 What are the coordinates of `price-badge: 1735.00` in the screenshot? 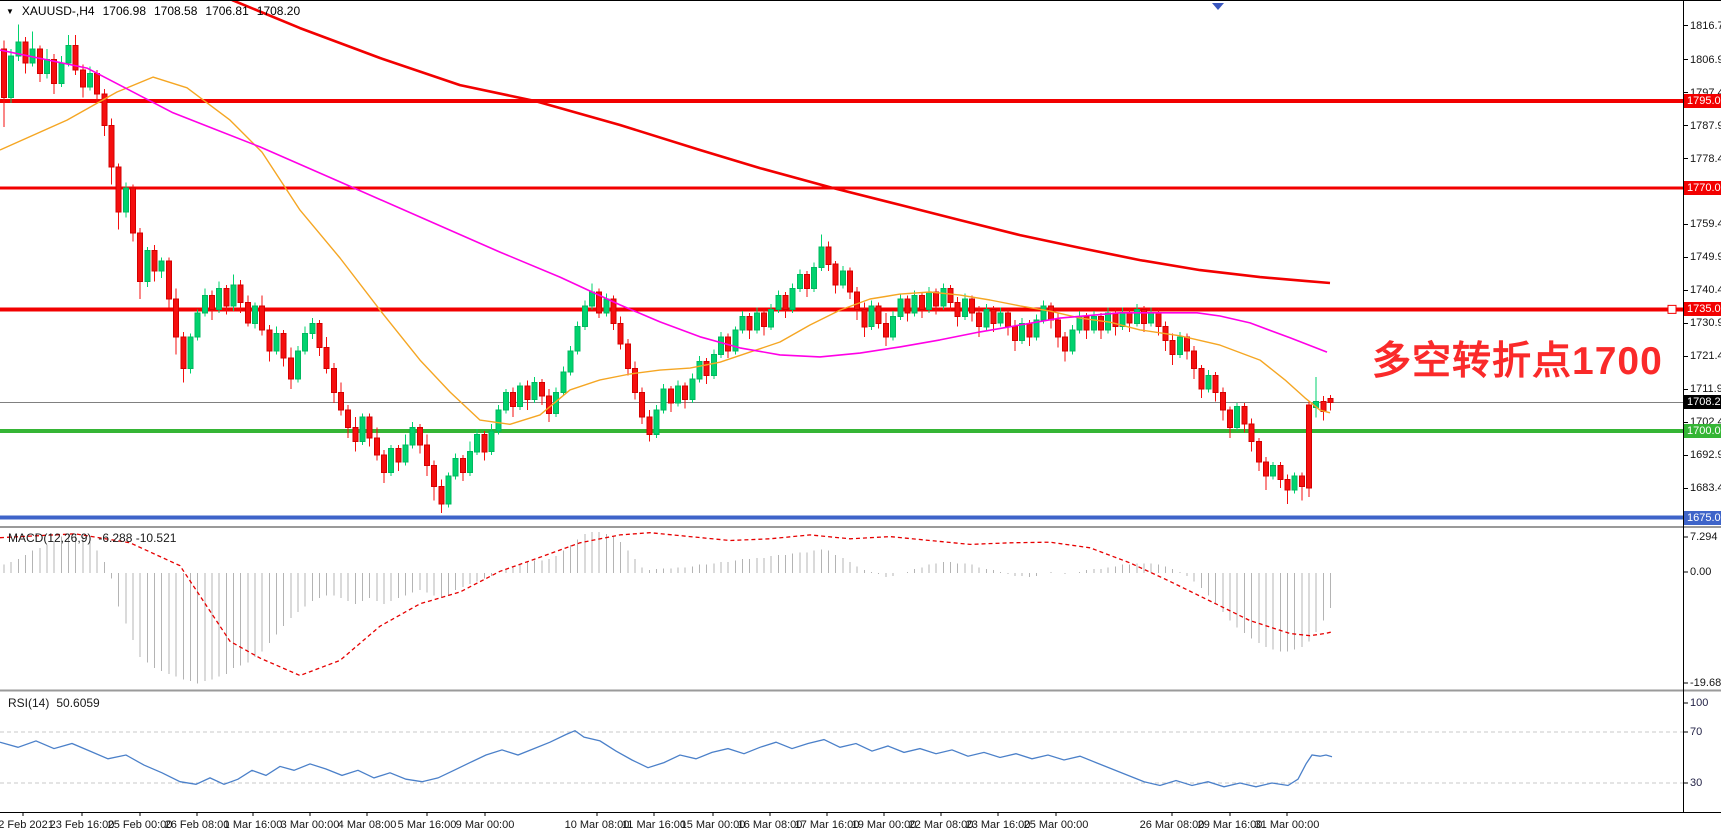 It's located at (1702, 309).